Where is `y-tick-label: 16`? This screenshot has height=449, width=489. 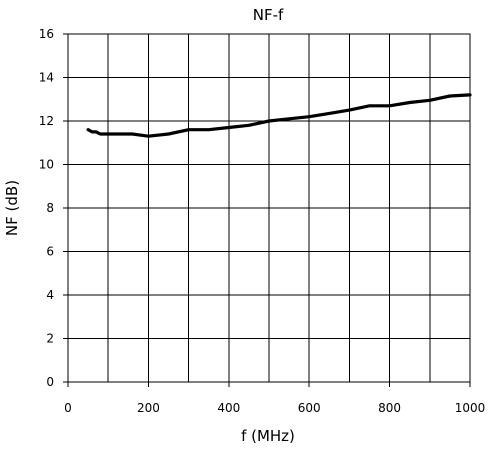
y-tick-label: 16 is located at coordinates (46, 34).